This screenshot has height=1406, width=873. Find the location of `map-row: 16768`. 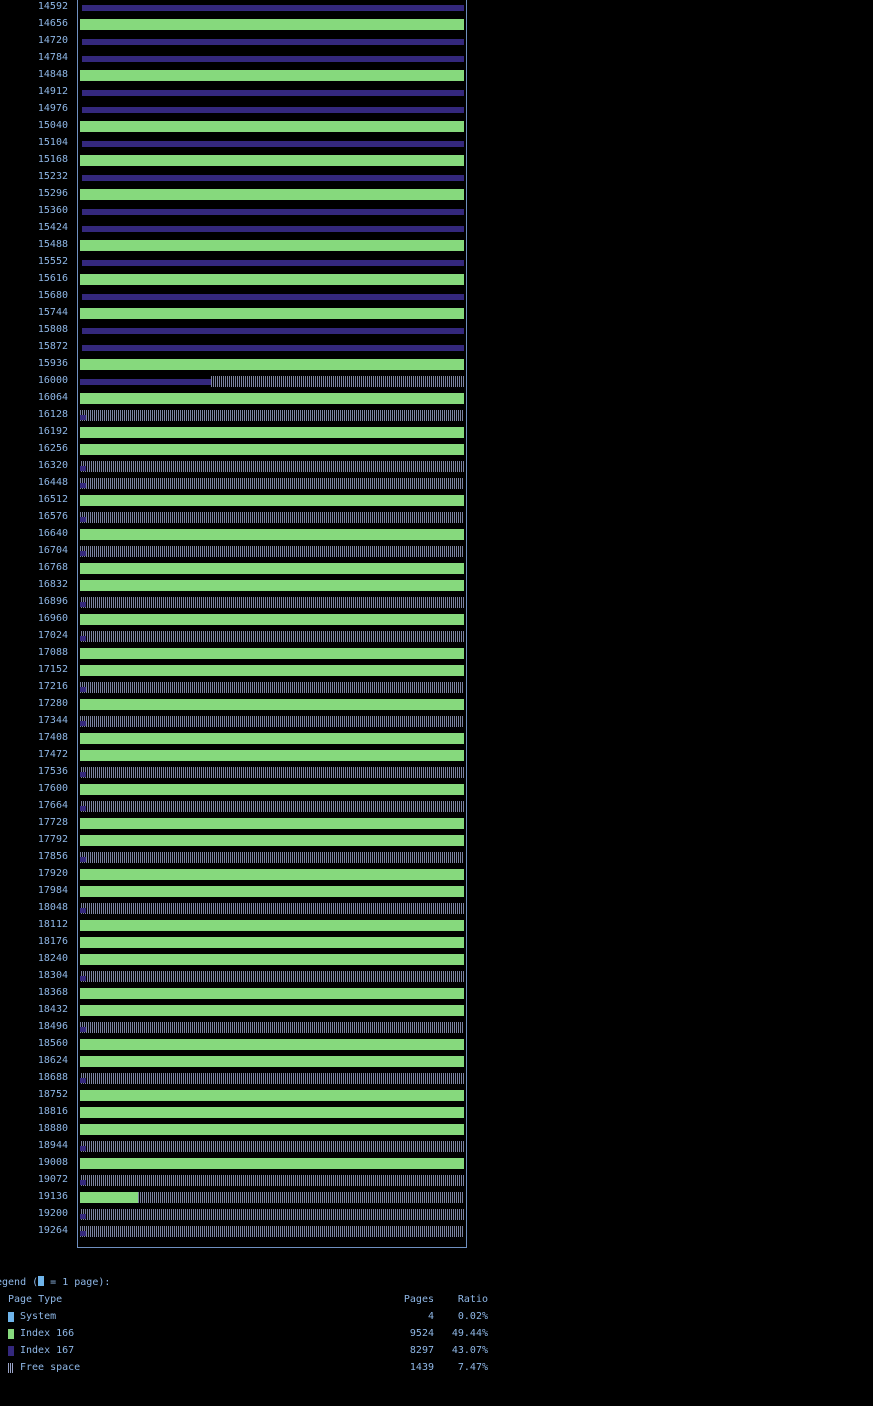

map-row: 16768 is located at coordinates (235, 568).